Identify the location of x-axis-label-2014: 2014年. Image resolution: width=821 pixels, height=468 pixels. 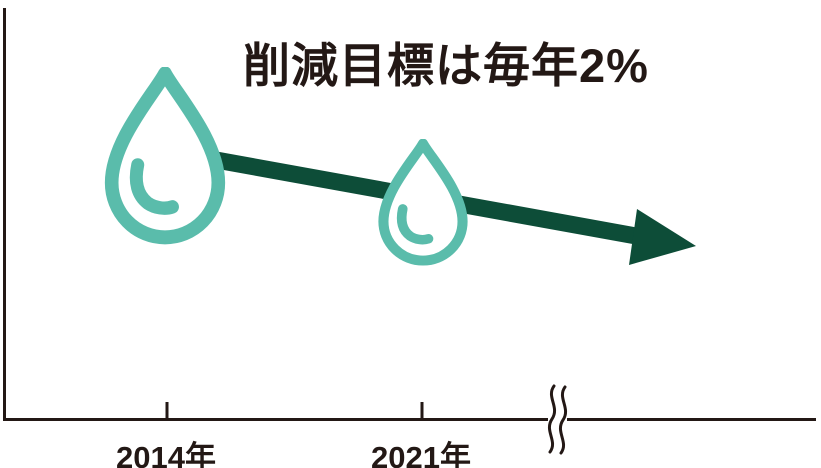
(166, 454).